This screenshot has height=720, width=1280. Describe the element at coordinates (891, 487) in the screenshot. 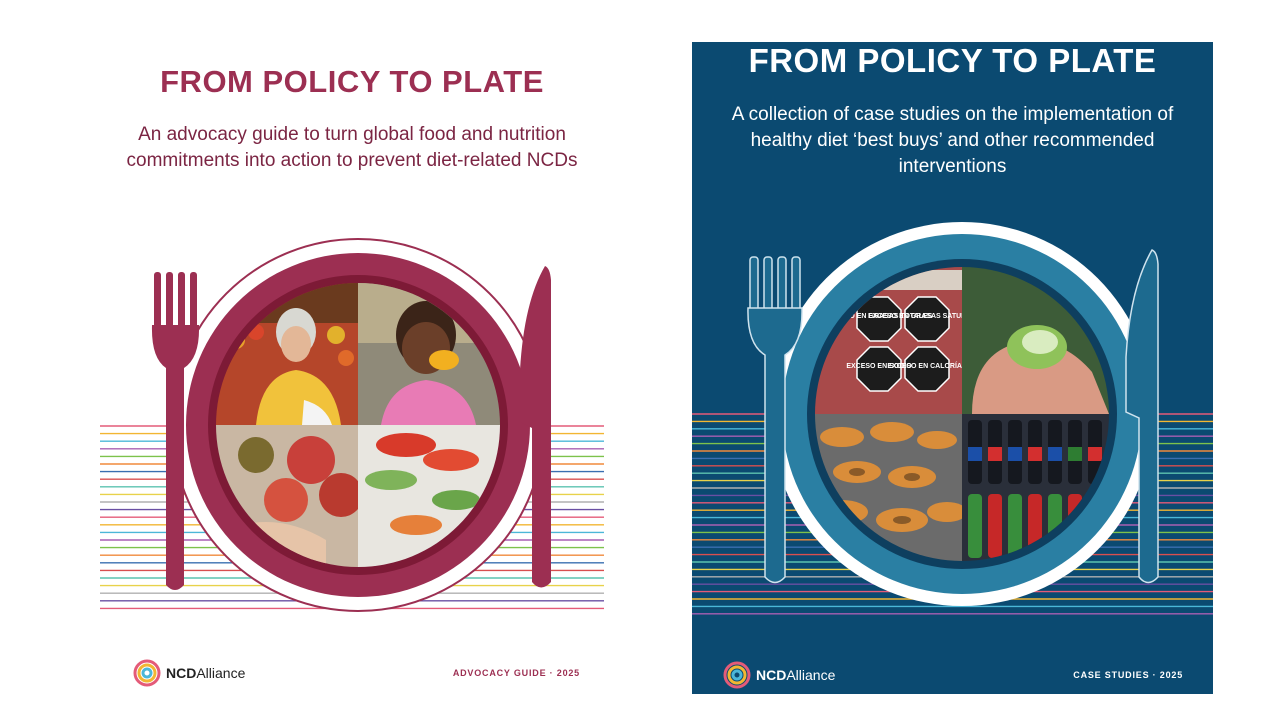

I see `doughnuts-photo` at that location.